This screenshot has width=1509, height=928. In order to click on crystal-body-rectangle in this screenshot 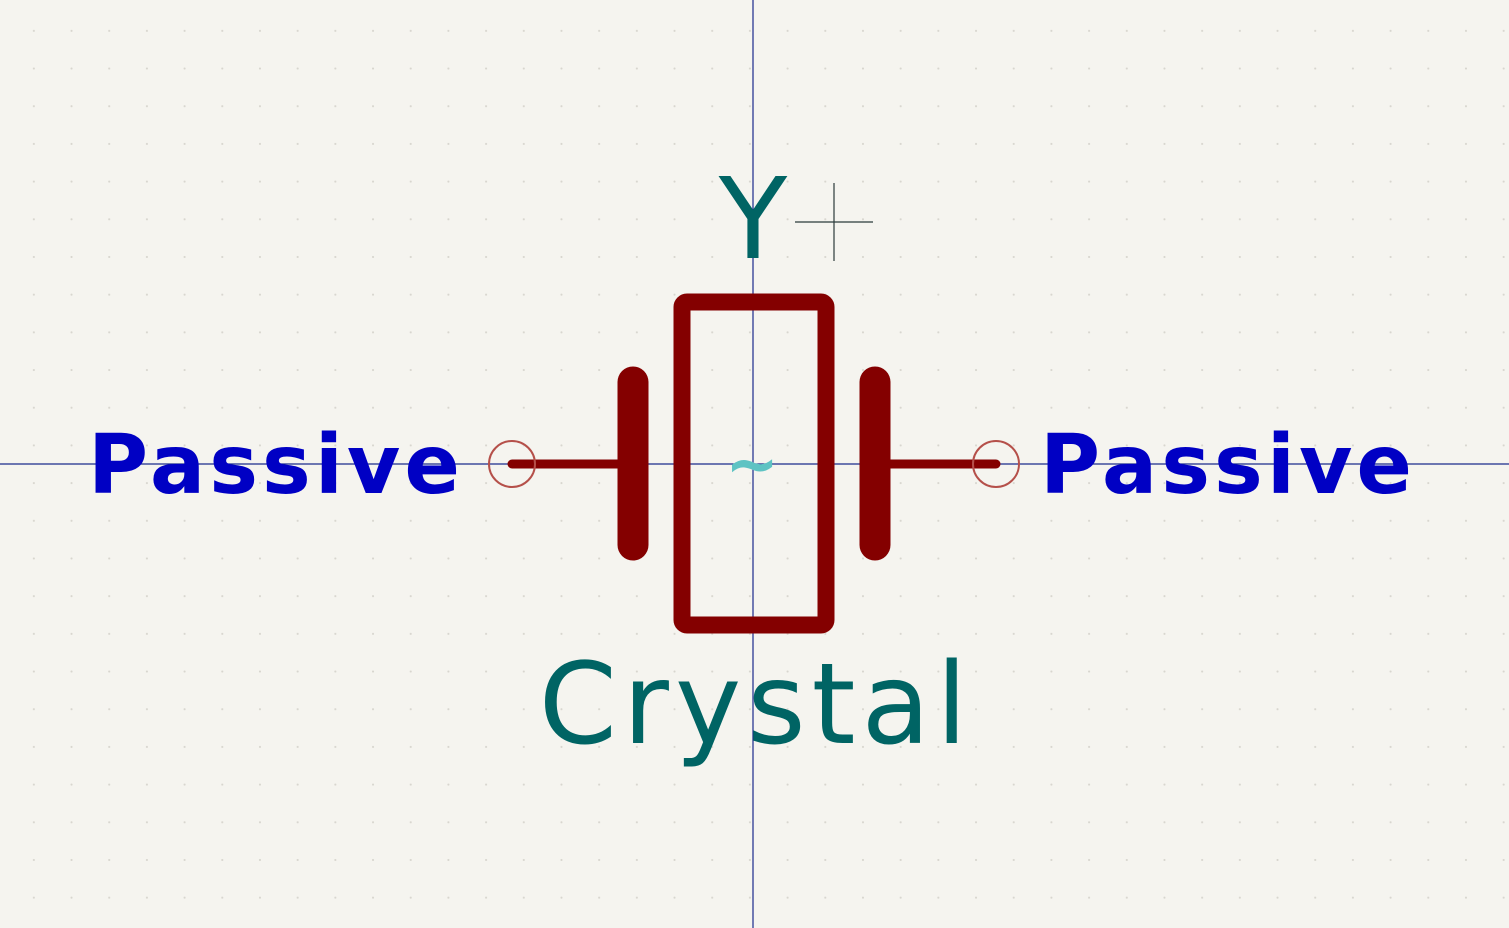, I will do `click(754, 463)`.